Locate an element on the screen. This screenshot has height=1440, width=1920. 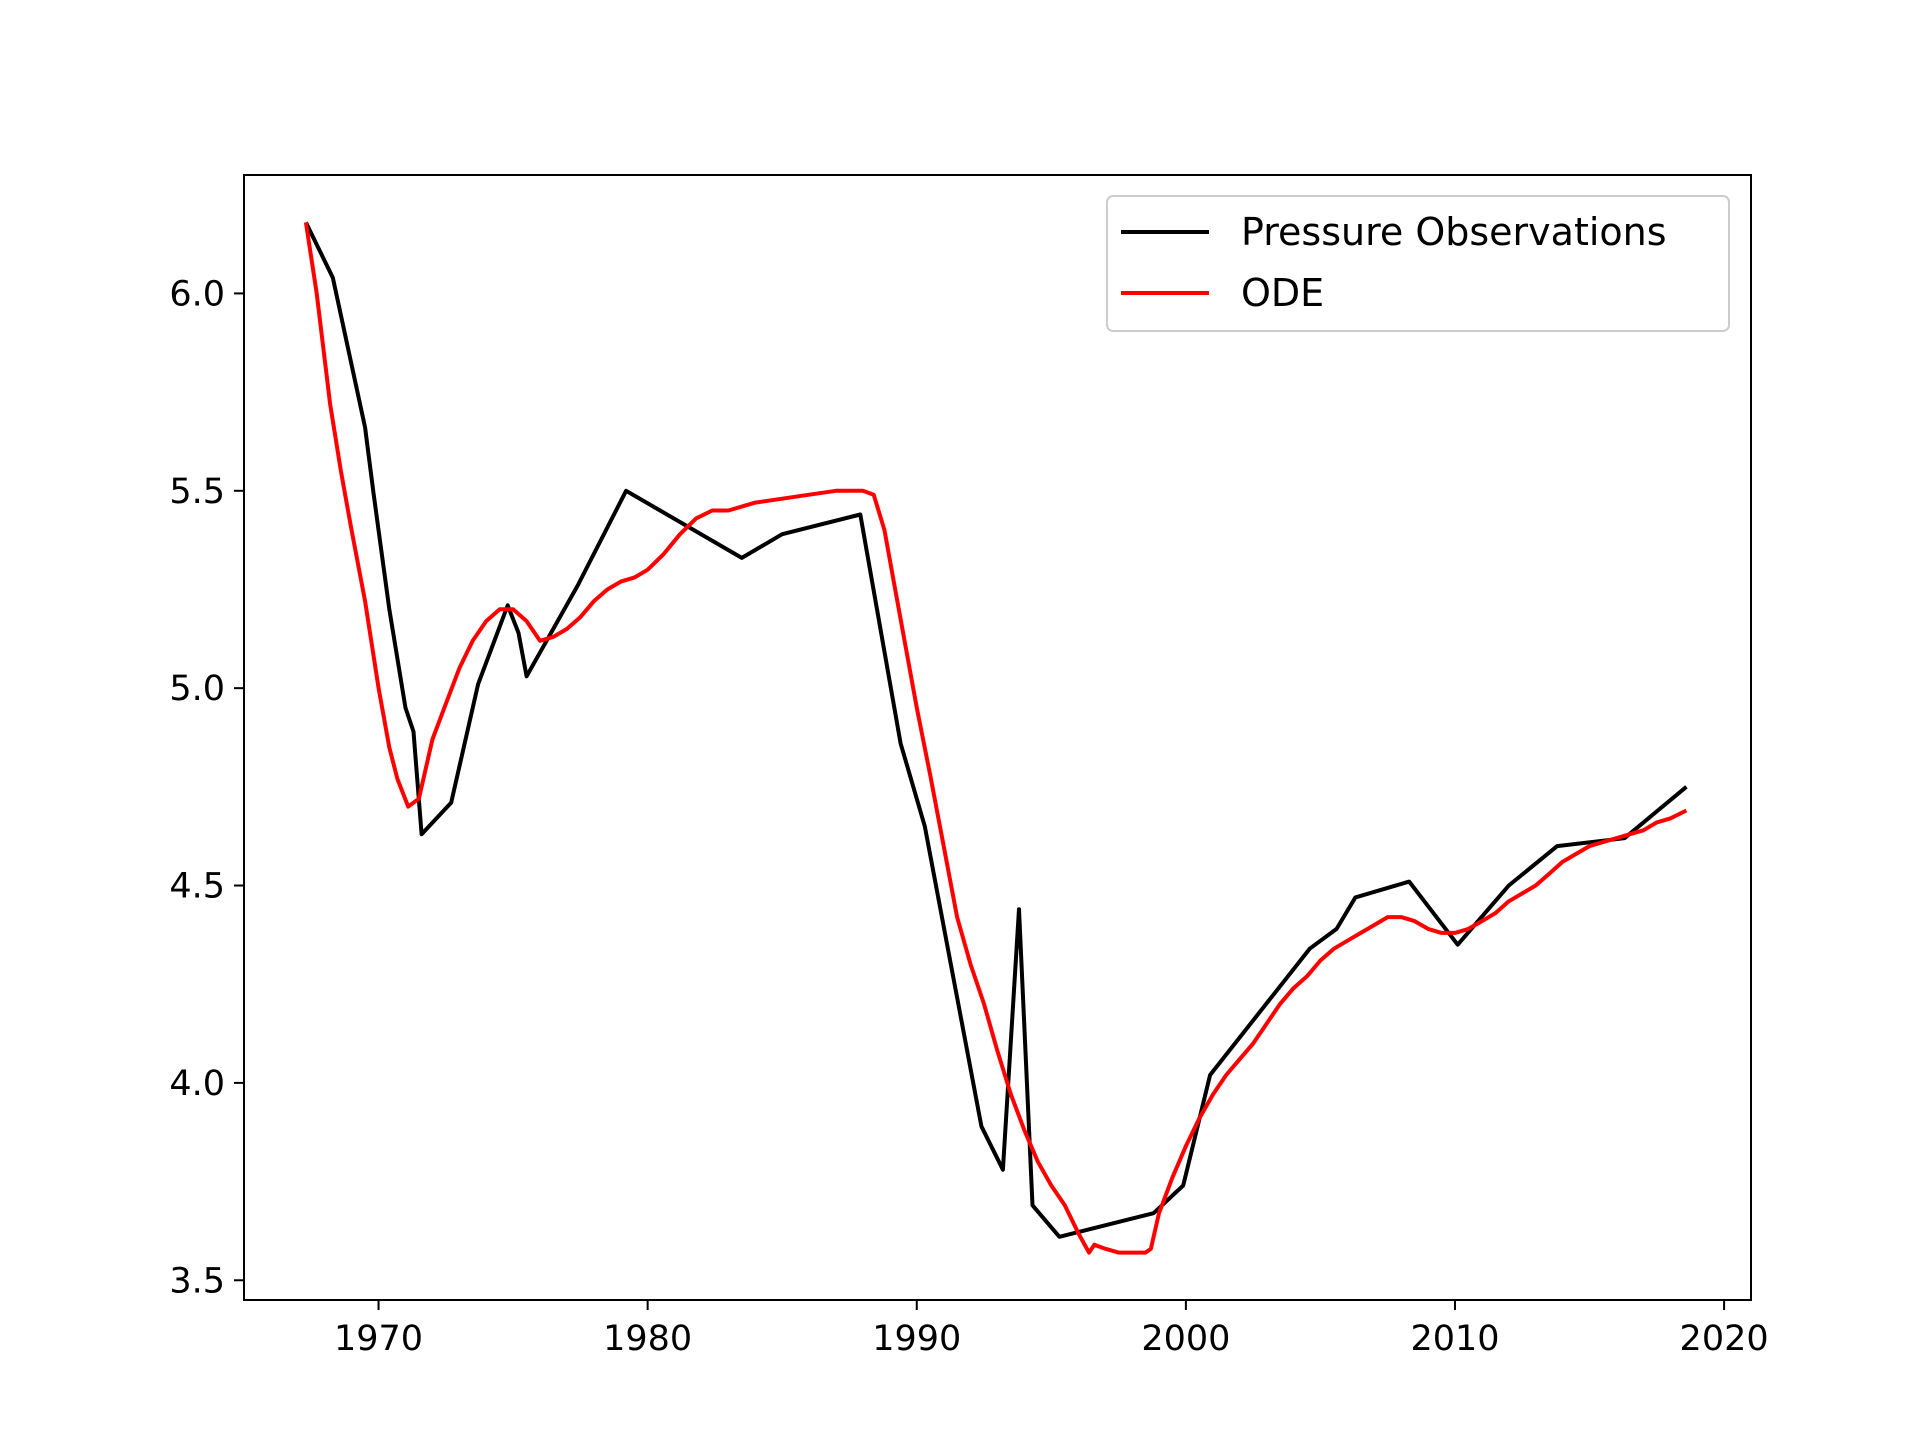
y-tick-label: 4.5 is located at coordinates (197, 887).